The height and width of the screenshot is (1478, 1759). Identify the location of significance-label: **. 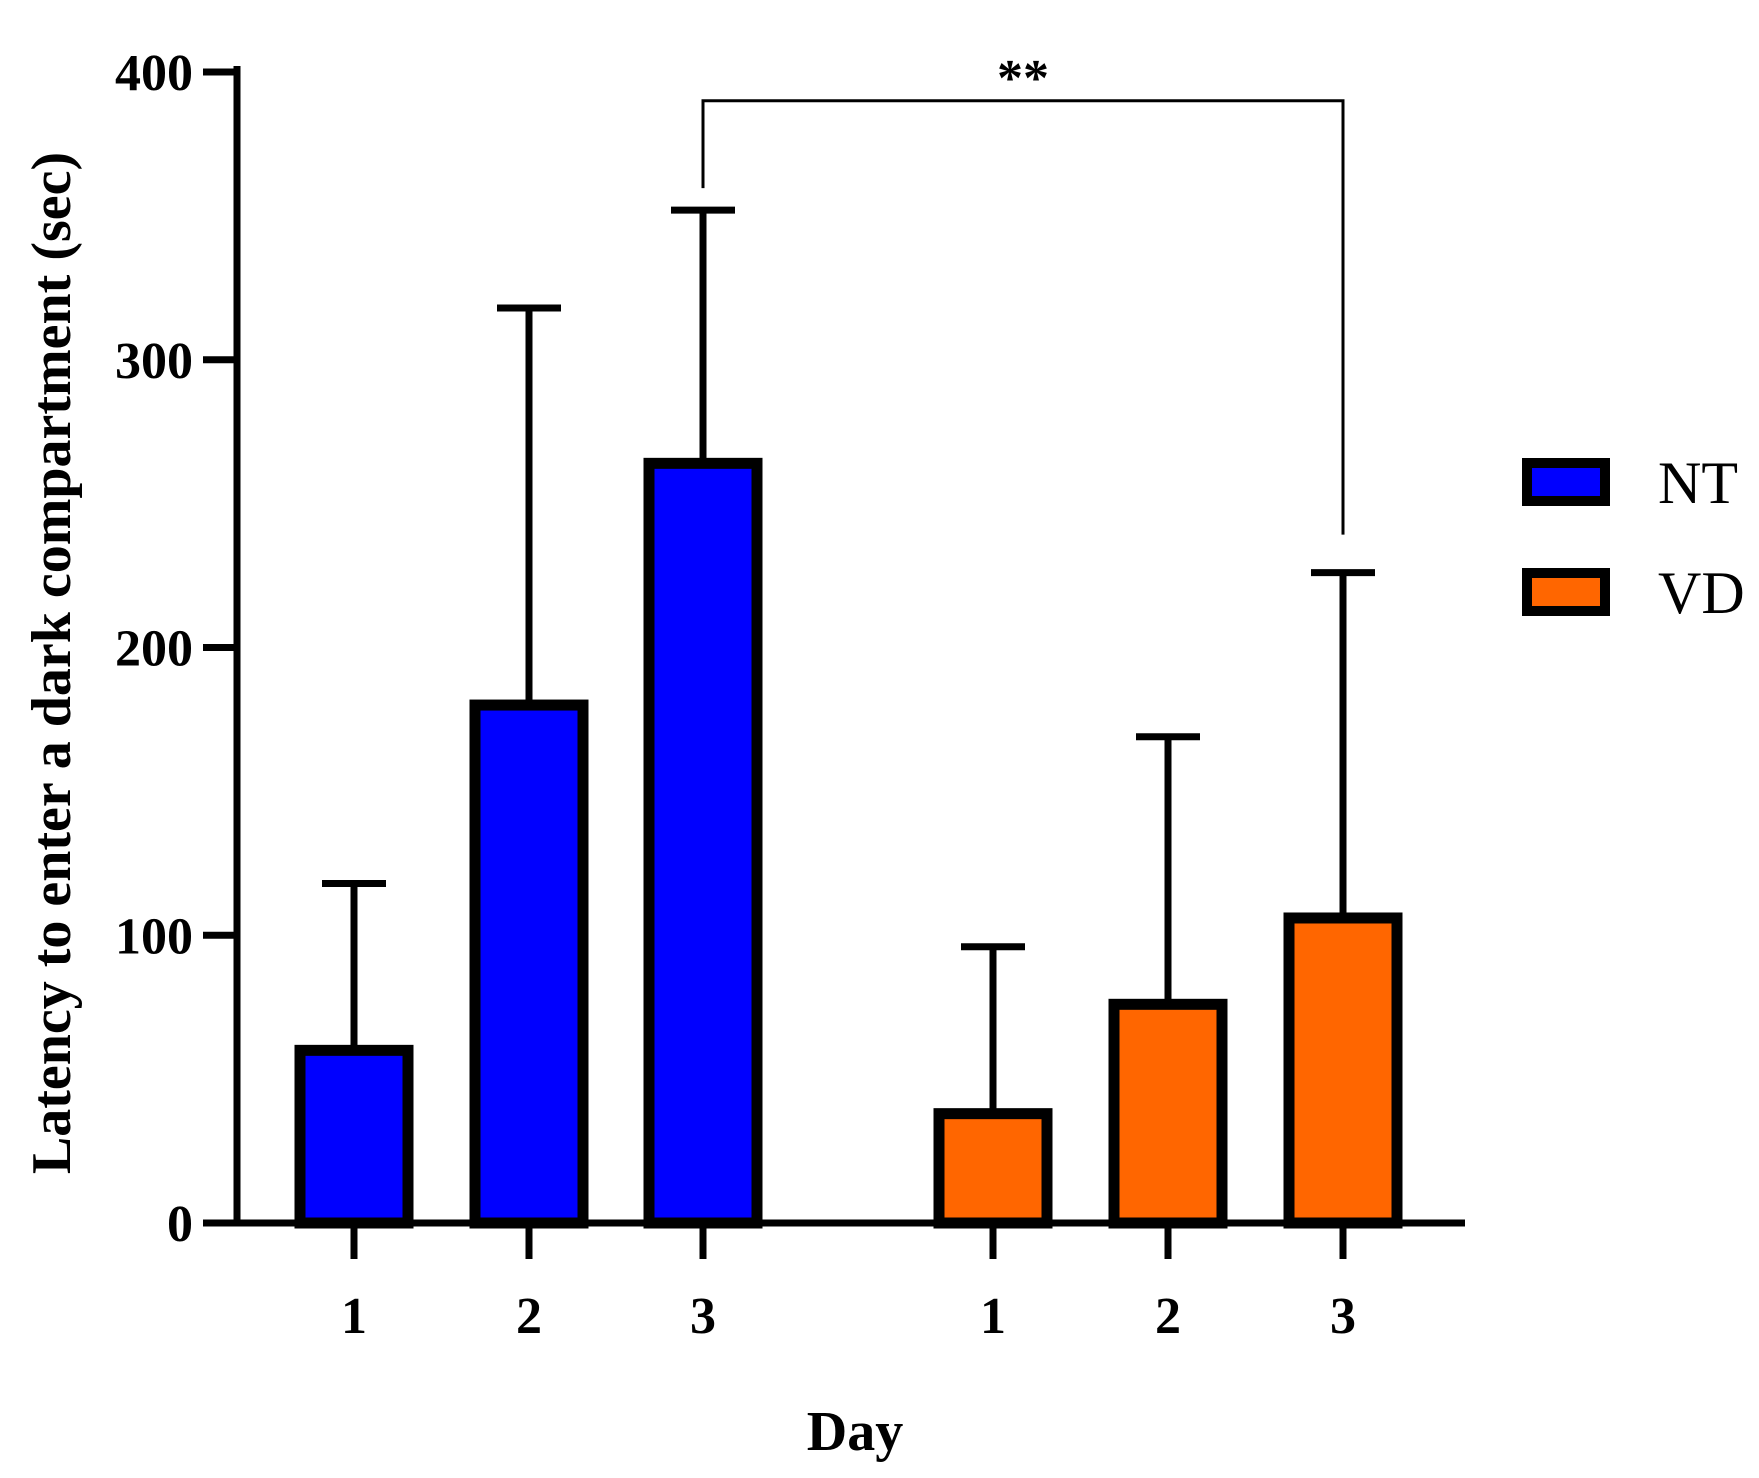
(1023, 78).